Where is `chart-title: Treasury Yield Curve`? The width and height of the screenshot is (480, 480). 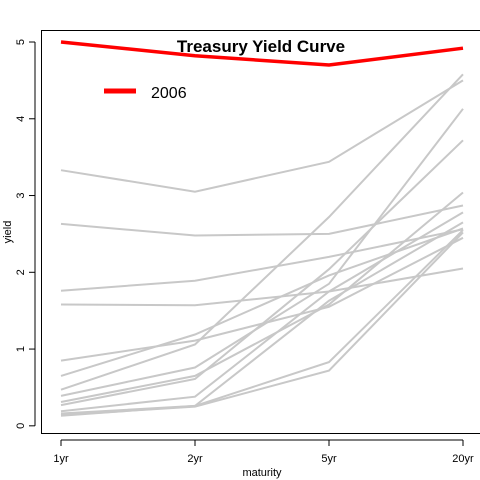
chart-title: Treasury Yield Curve is located at coordinates (261, 46).